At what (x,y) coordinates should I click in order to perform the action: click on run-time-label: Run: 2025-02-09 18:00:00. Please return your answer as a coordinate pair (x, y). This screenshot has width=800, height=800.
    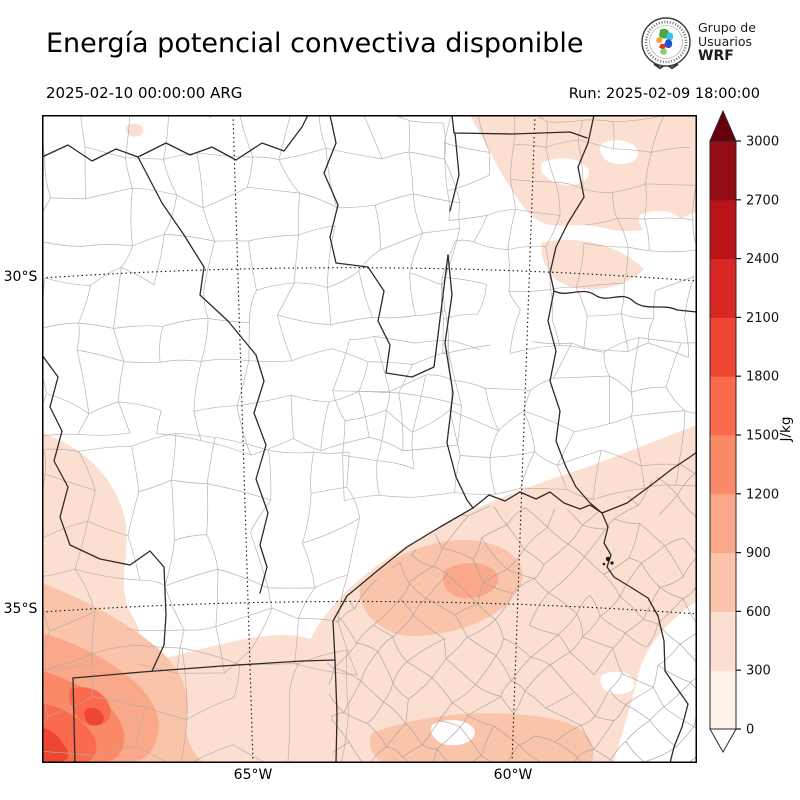
    Looking at the image, I should click on (664, 94).